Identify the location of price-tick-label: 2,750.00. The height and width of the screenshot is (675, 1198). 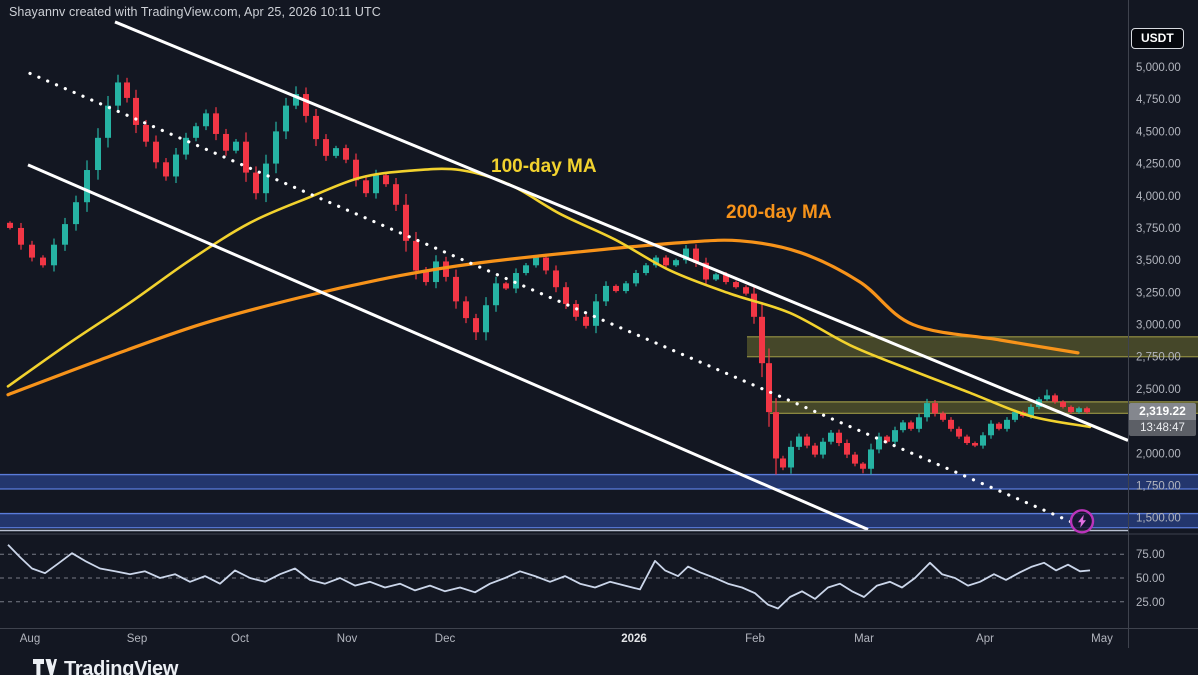
(1158, 358).